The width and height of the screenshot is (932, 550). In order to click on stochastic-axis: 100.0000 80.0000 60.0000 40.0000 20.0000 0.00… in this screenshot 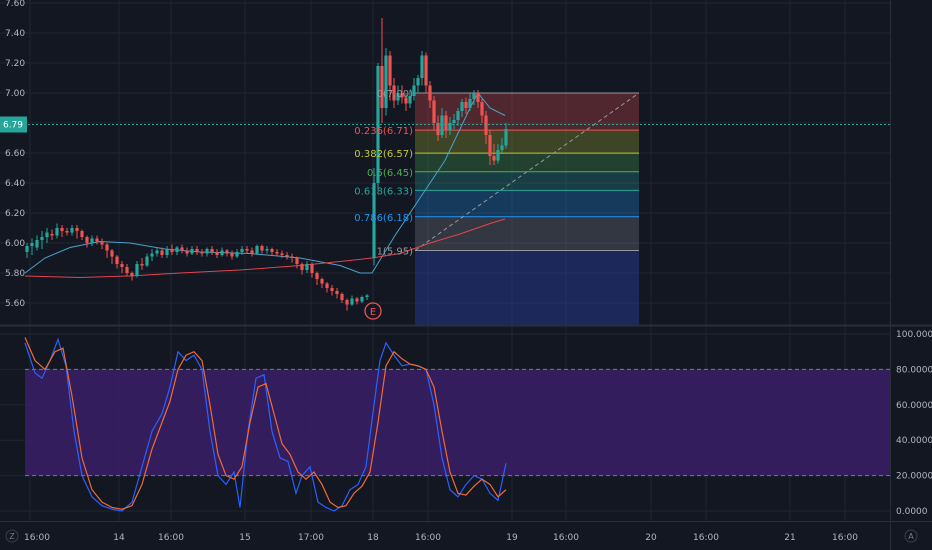, I will do `click(914, 423)`.